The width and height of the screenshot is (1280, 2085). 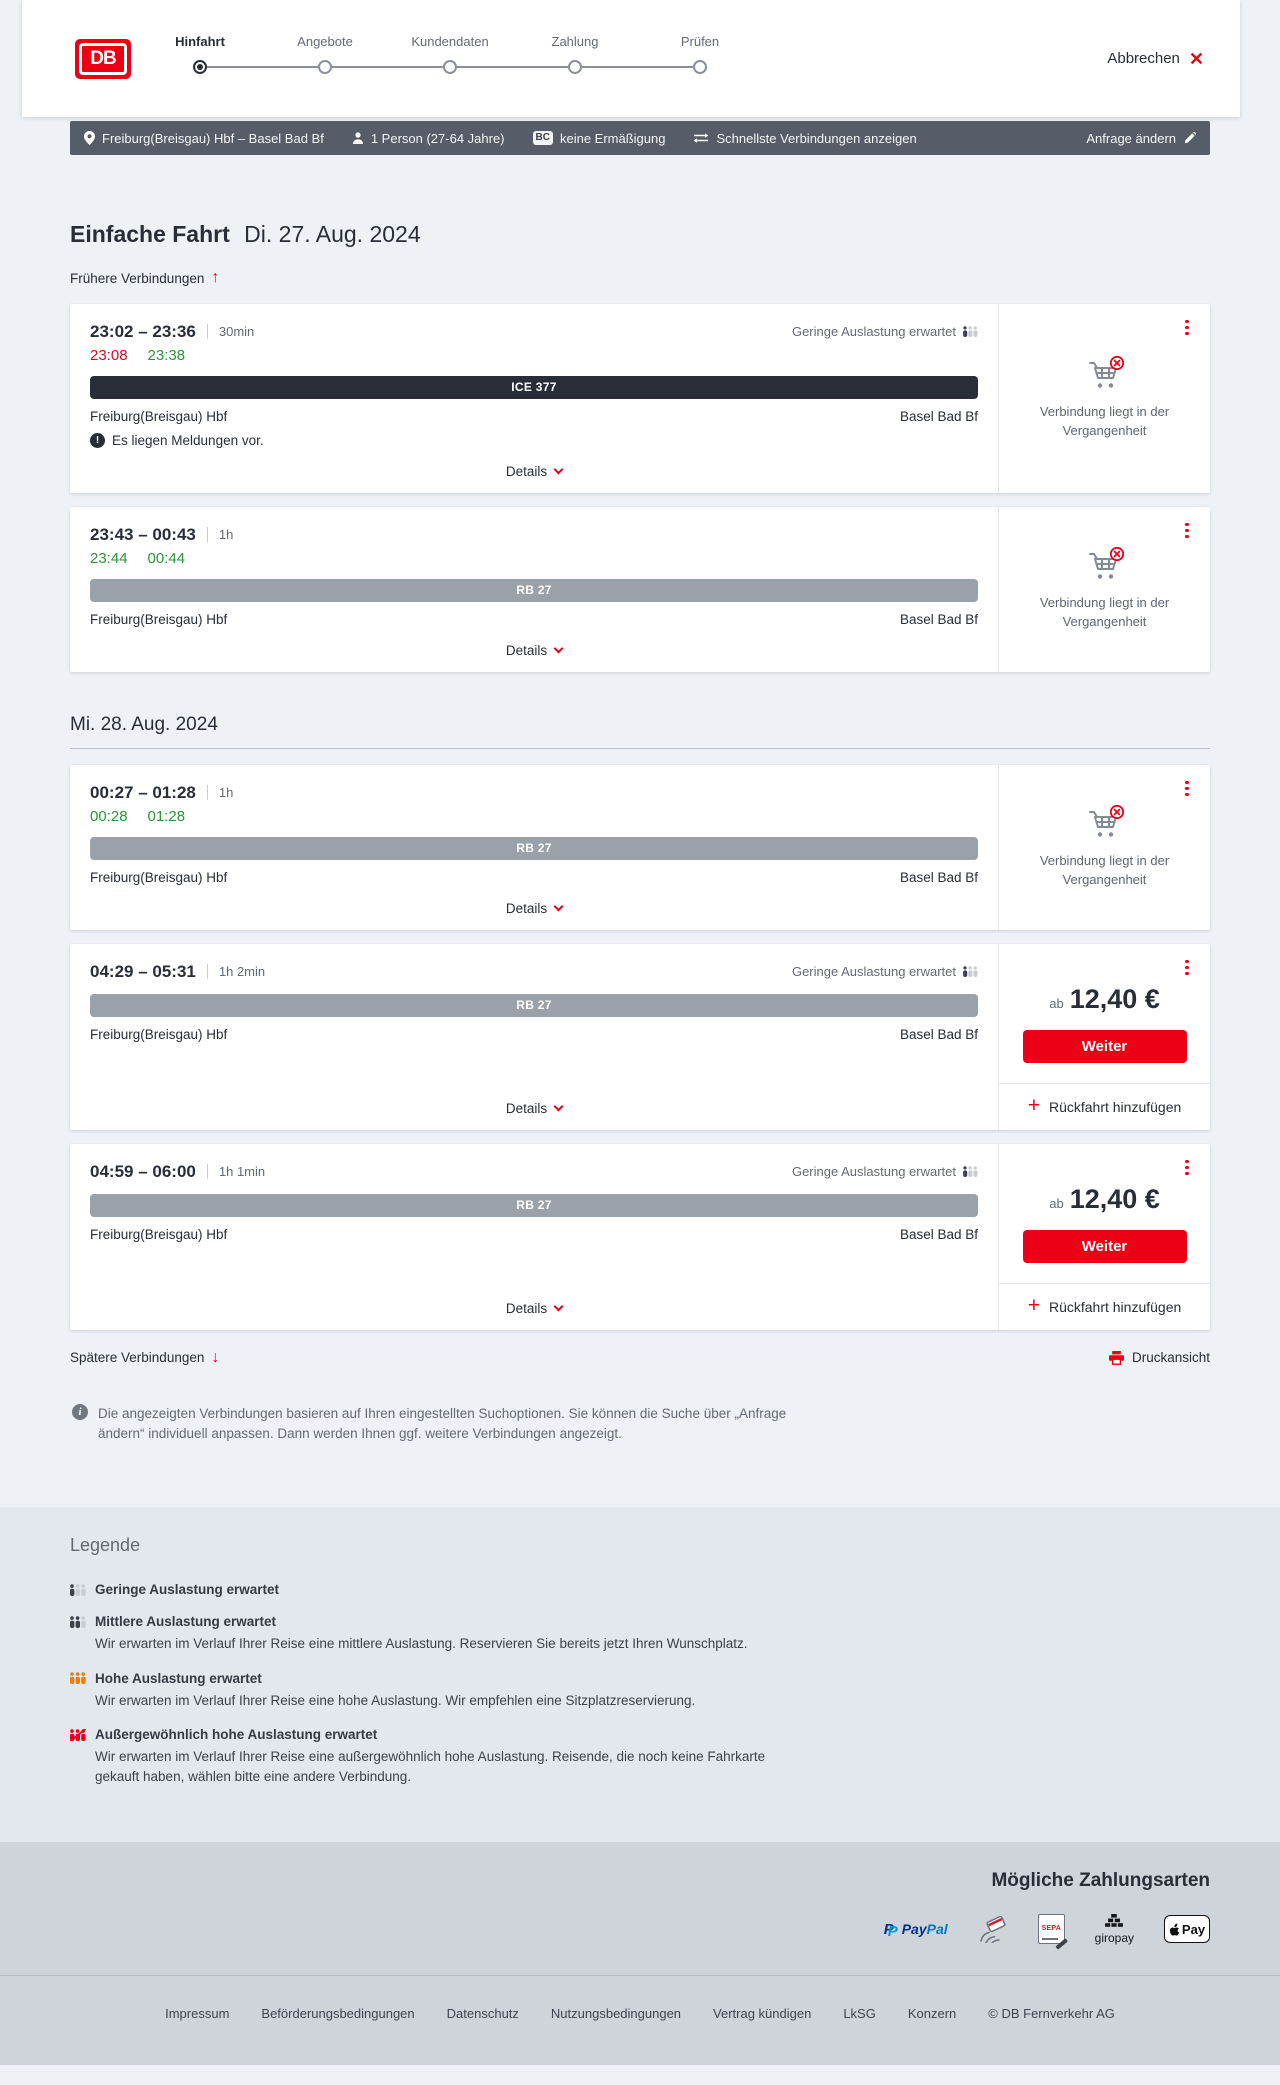 I want to click on price-amount: 12,40 €, so click(x=1114, y=998).